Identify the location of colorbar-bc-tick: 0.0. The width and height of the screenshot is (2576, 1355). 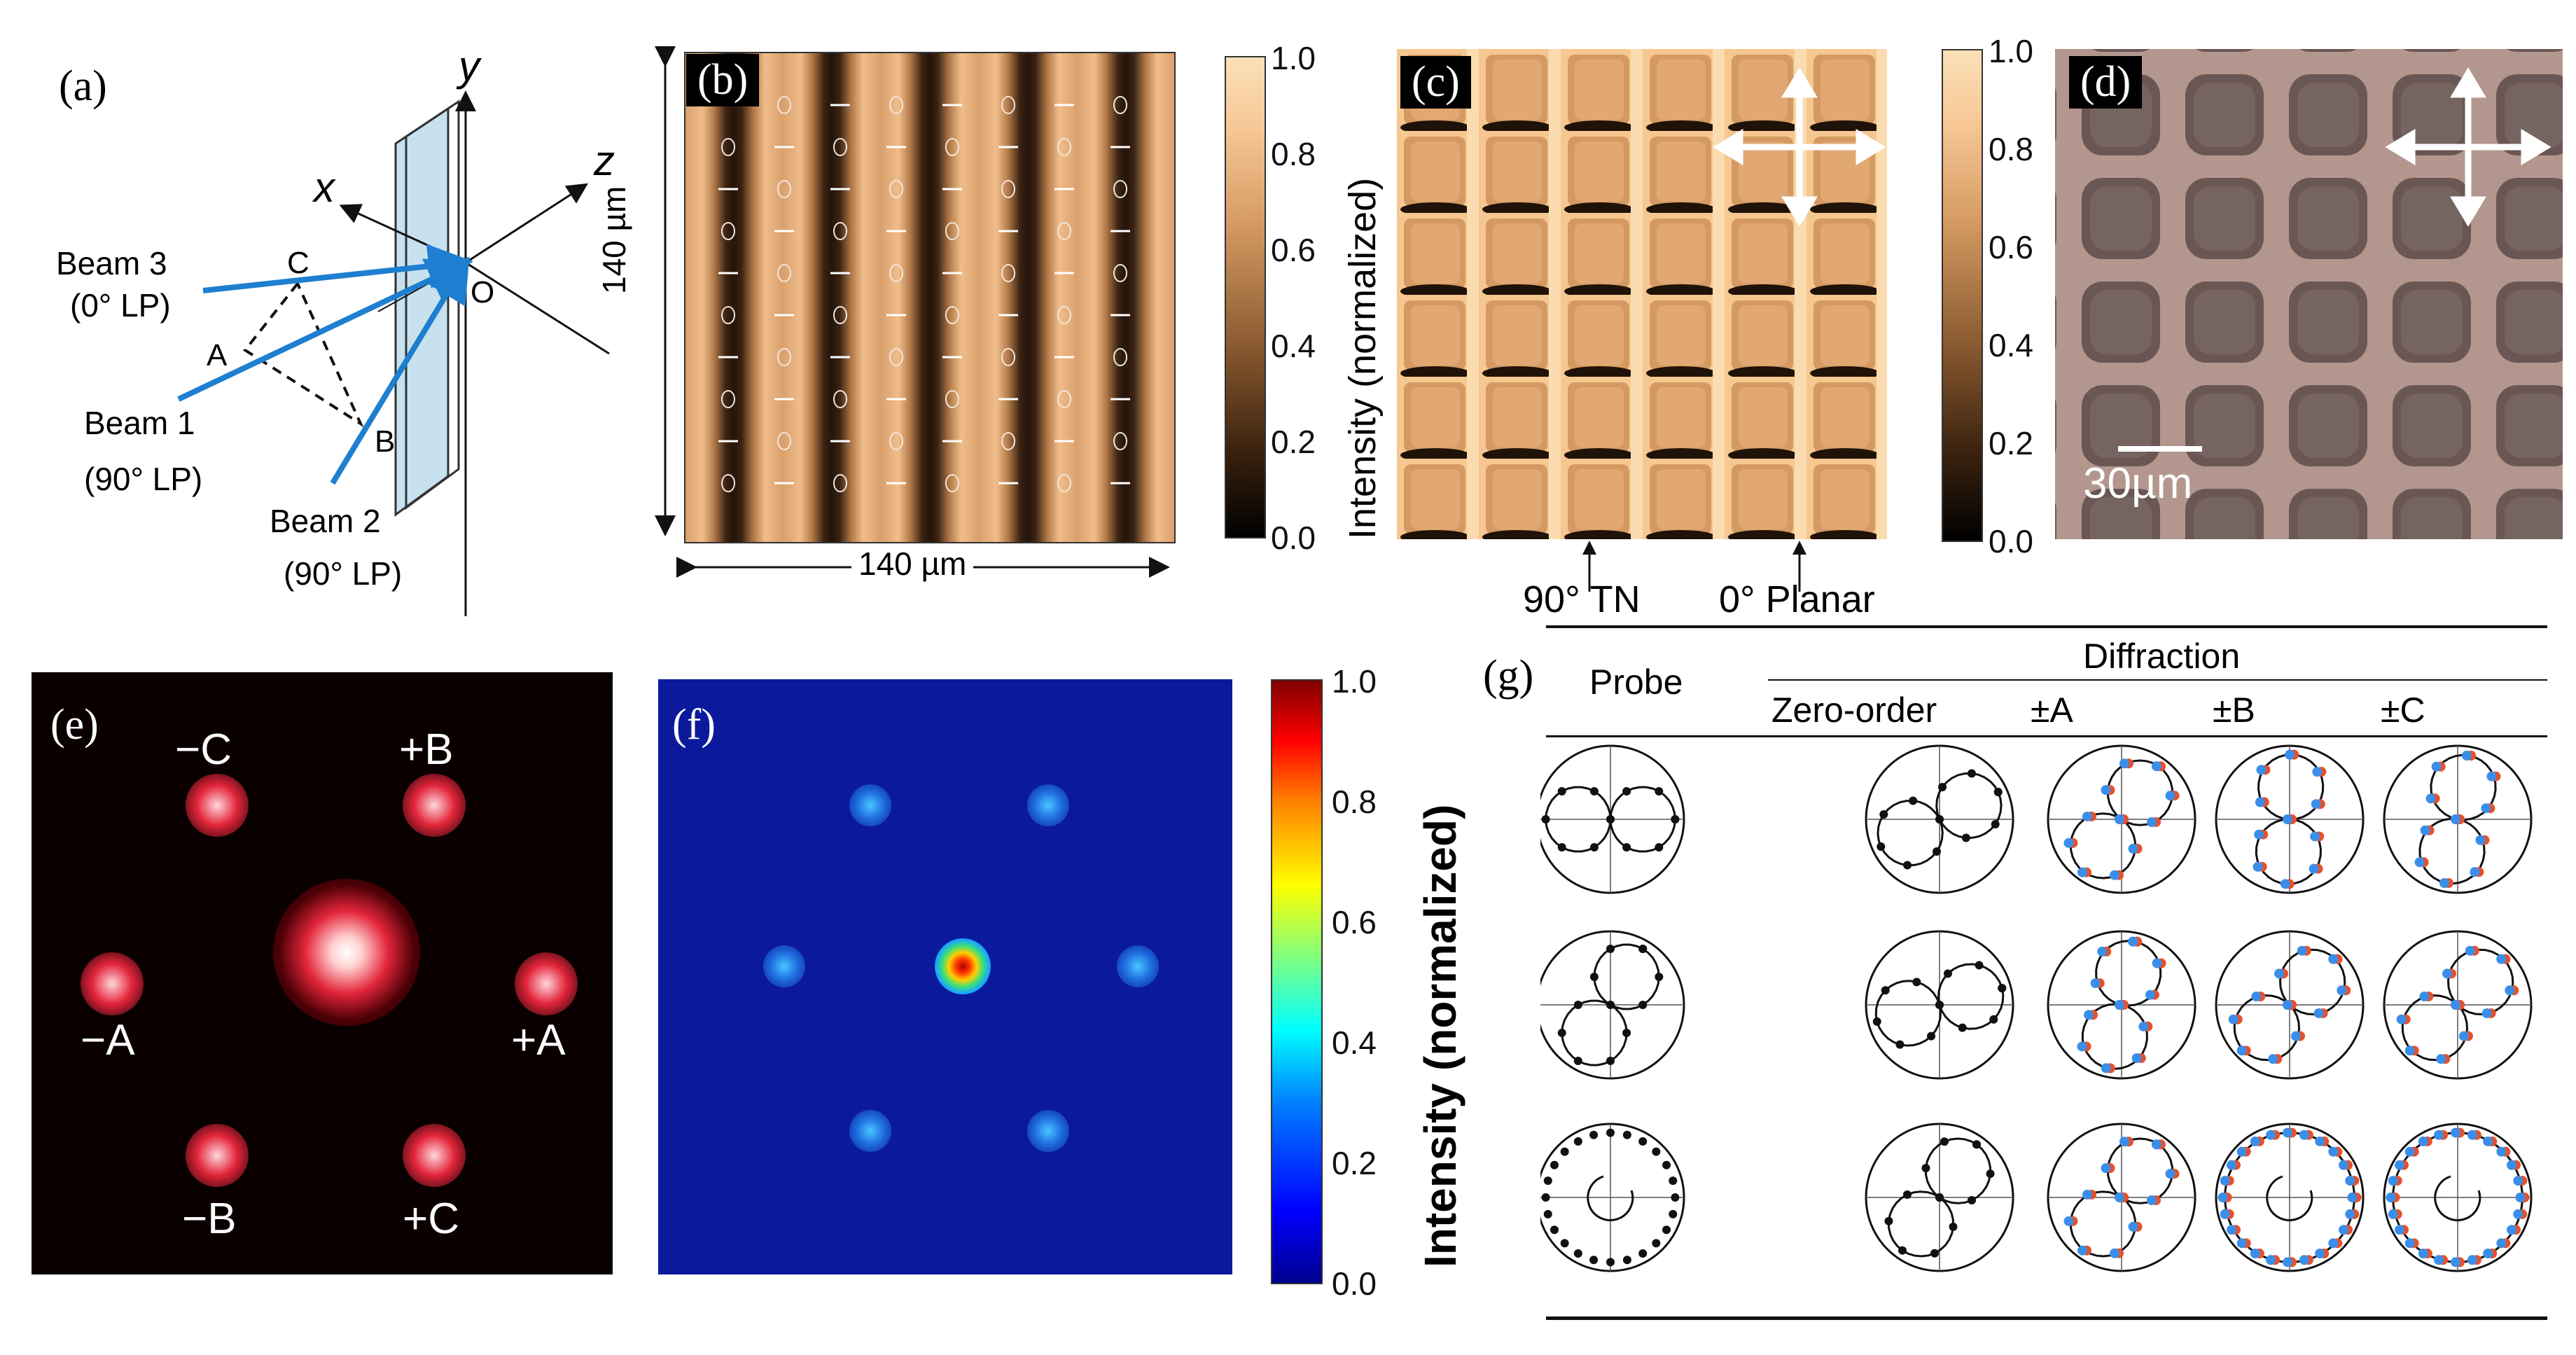
(1293, 538).